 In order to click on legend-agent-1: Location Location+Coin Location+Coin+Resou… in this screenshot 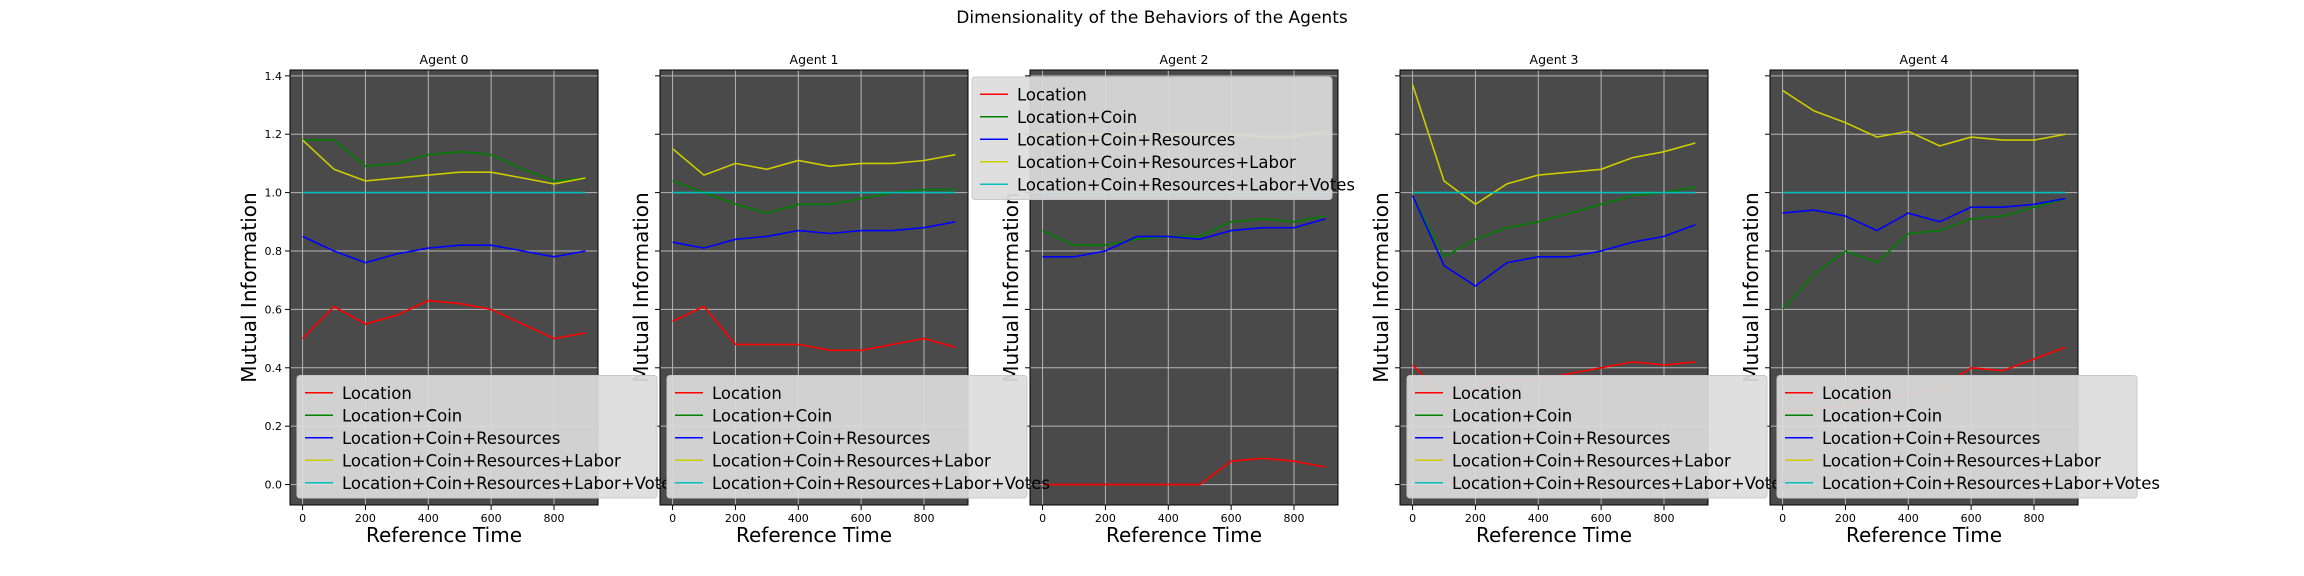, I will do `click(858, 437)`.